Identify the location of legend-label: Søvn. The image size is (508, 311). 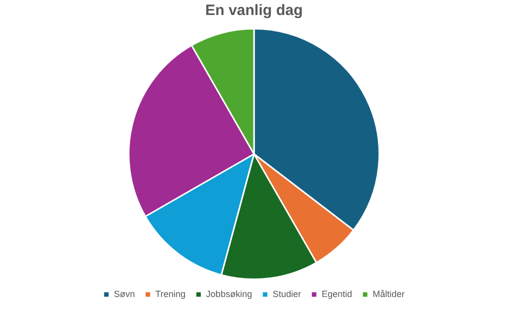
(124, 293).